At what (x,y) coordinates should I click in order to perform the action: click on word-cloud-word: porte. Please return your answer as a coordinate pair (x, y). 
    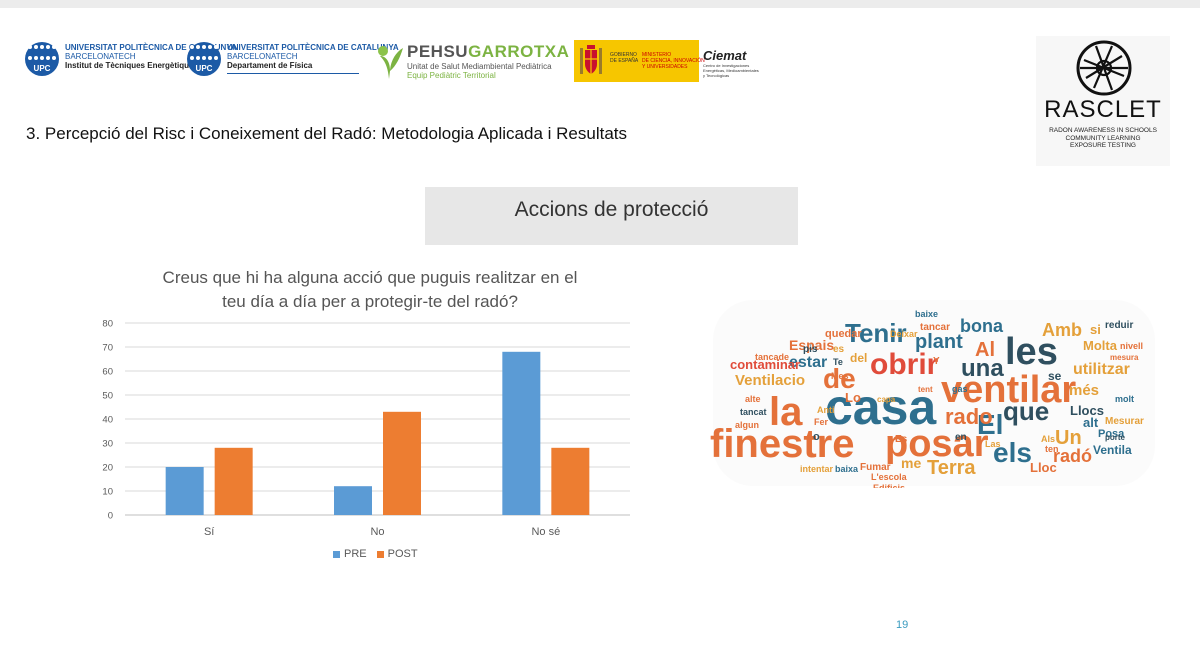
    Looking at the image, I should click on (1115, 437).